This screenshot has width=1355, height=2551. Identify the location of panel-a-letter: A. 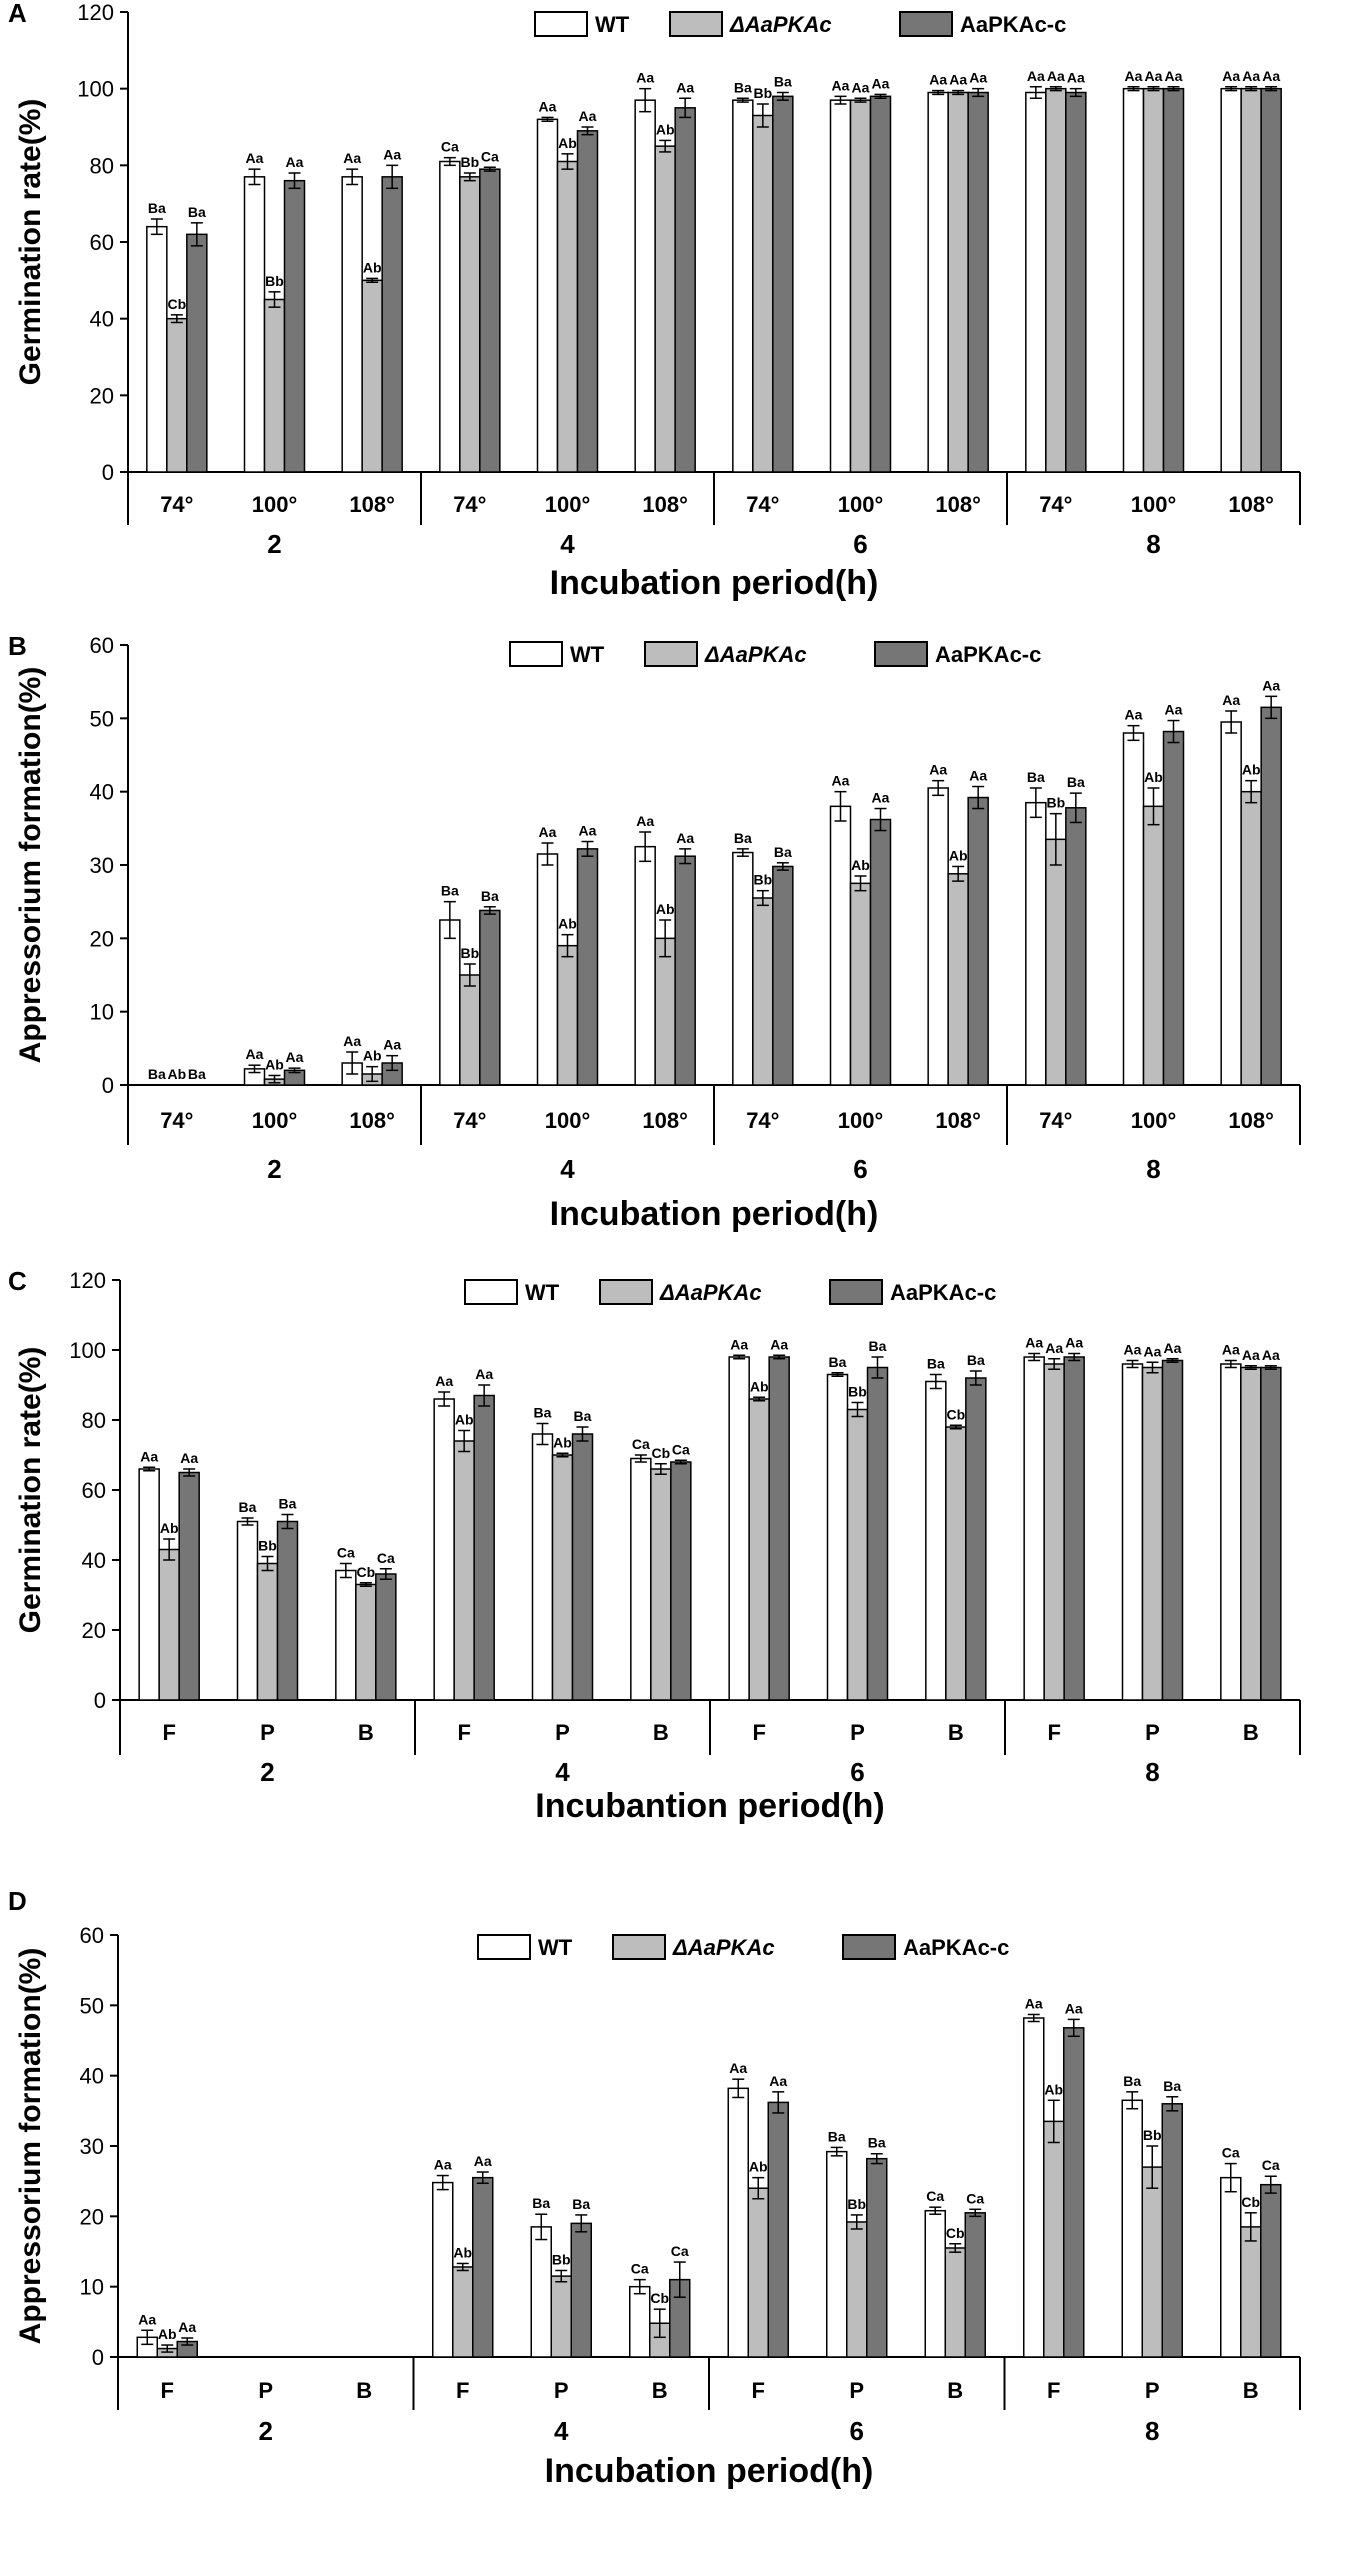
(17, 14).